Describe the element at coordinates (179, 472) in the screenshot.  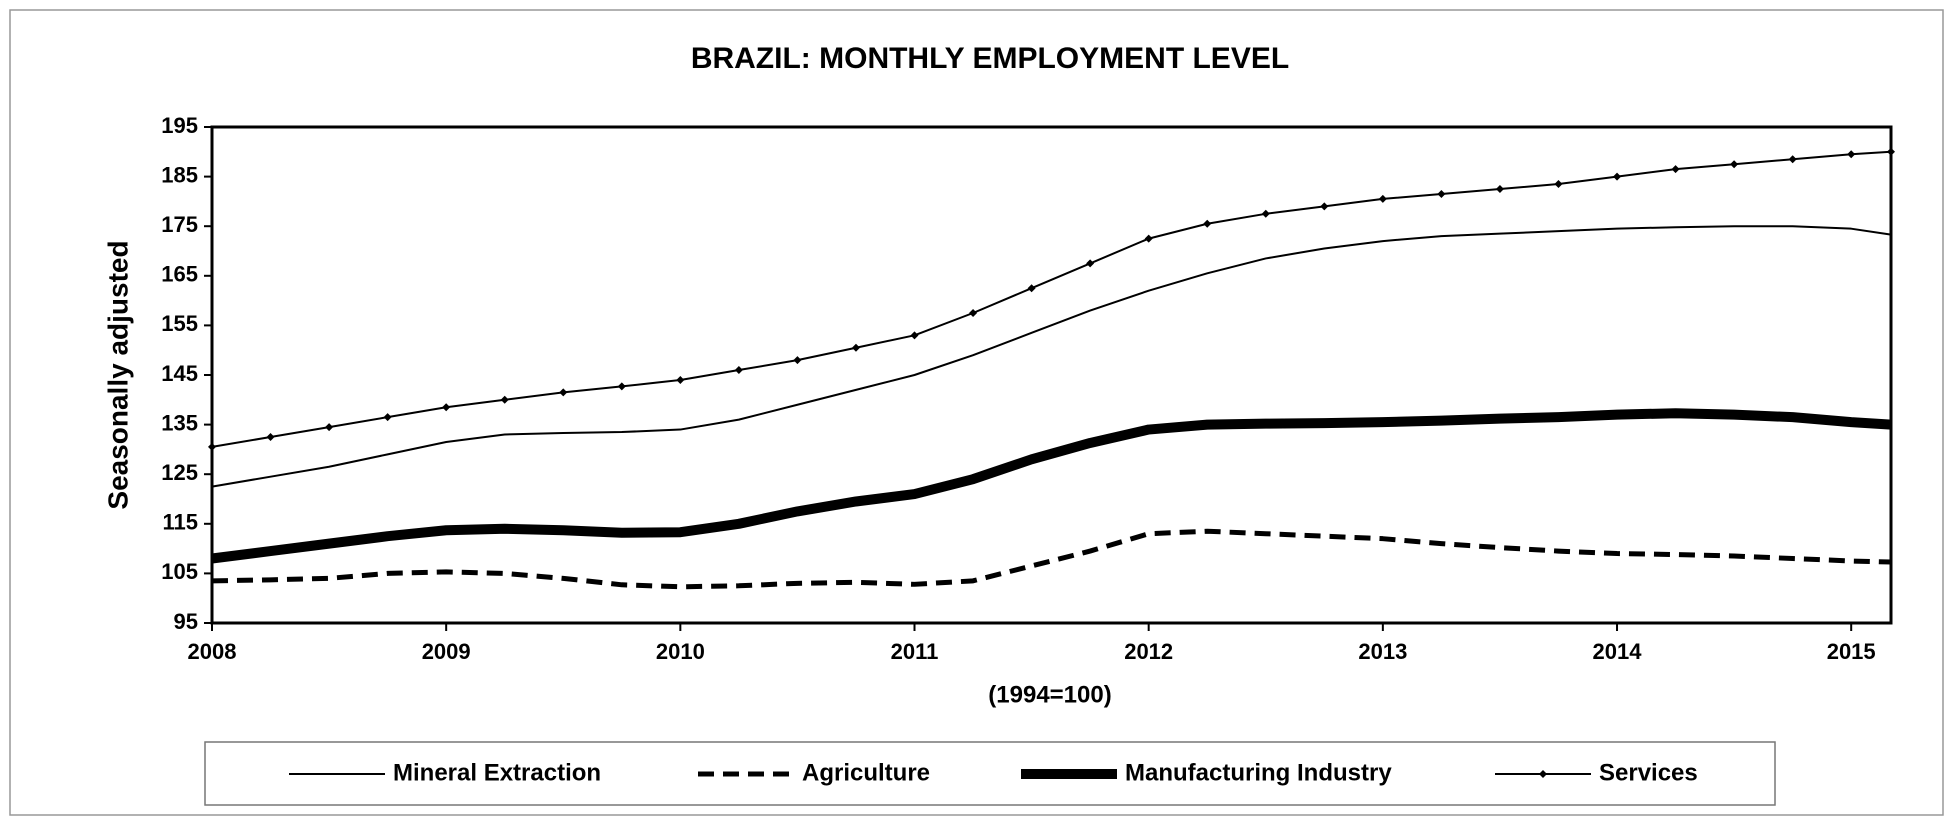
I see `y-tick-label: 125` at that location.